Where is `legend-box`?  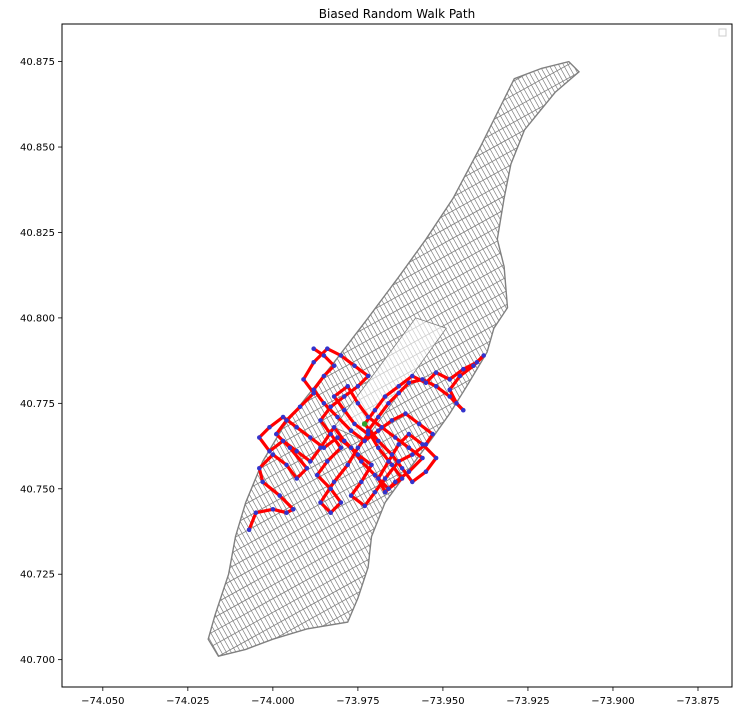 legend-box is located at coordinates (722, 32).